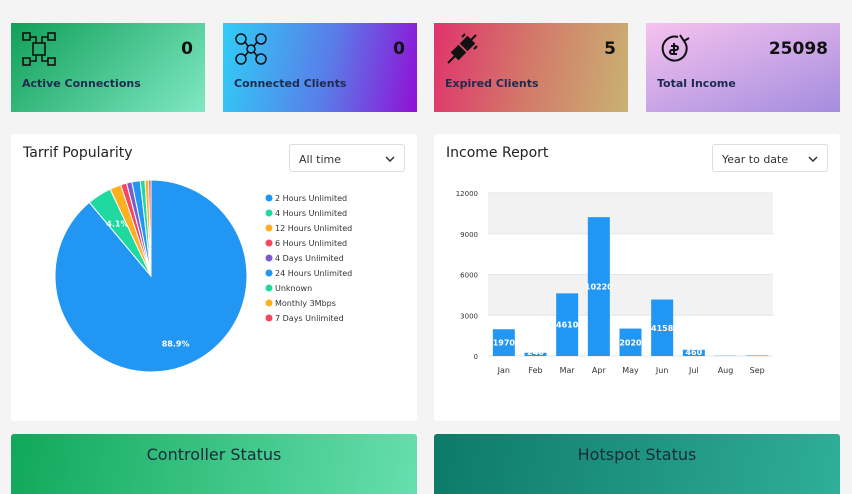 The image size is (852, 494). I want to click on card-label: Active Connections, so click(81, 83).